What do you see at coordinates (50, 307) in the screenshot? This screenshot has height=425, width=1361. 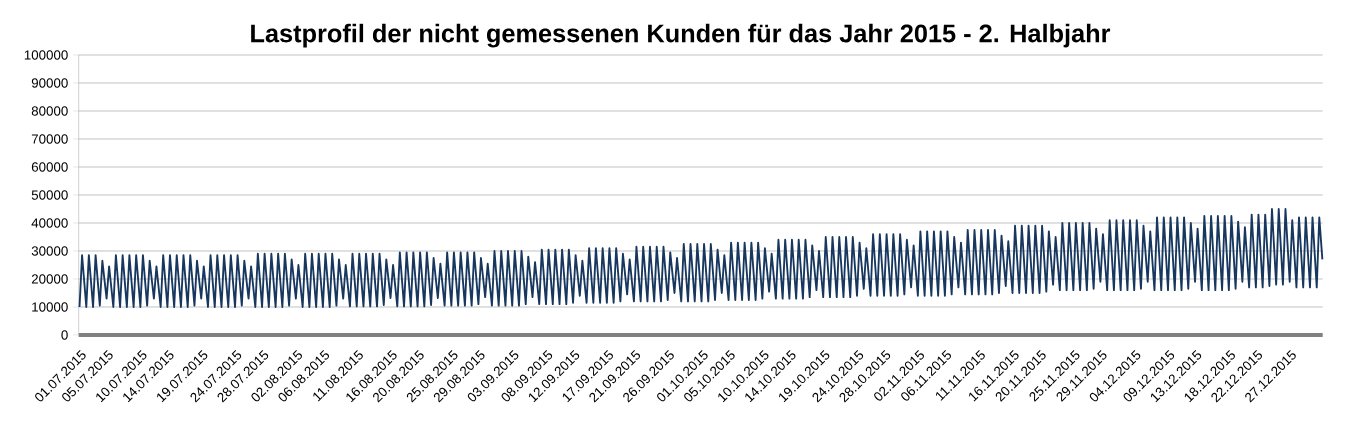 I see `y-tick-label: 10000` at bounding box center [50, 307].